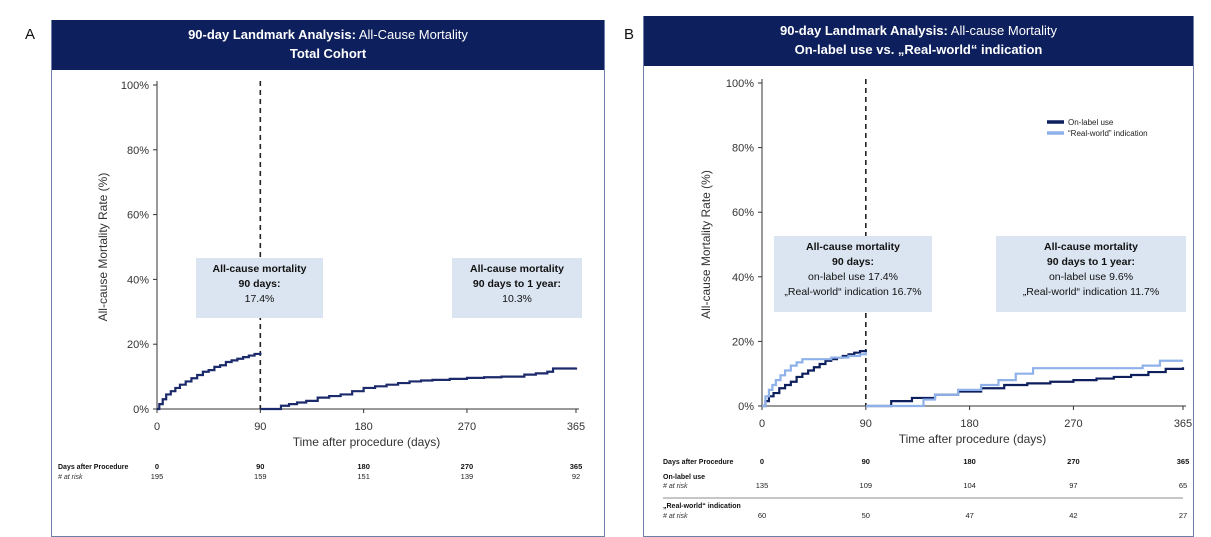 This screenshot has height=537, width=1211. I want to click on panel-a-risk-count: 92, so click(576, 476).